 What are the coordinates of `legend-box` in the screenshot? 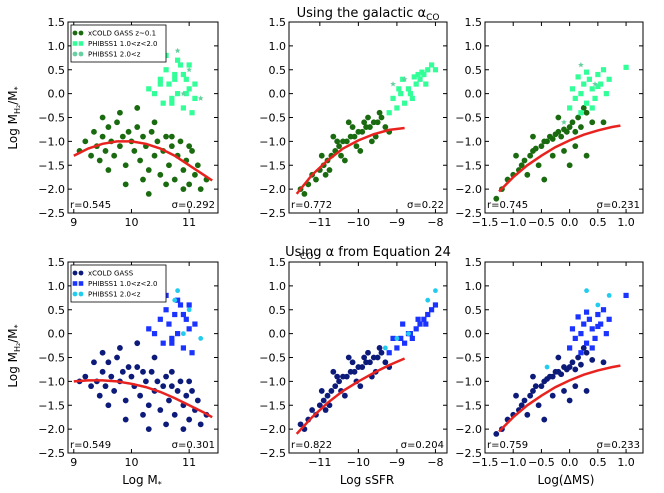 It's located at (118, 43).